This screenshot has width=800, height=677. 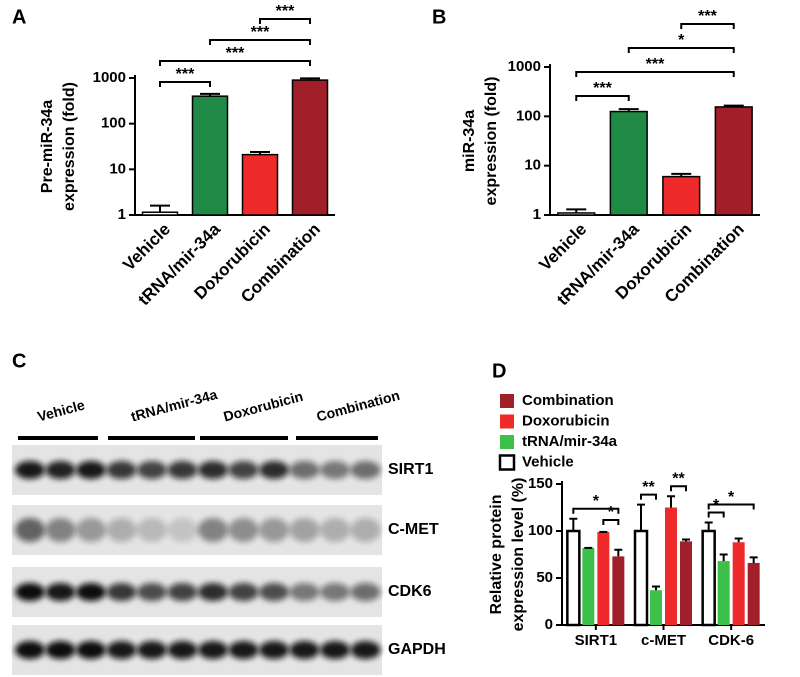 What do you see at coordinates (174, 405) in the screenshot?
I see `lane-label: tRNA/mir-34a` at bounding box center [174, 405].